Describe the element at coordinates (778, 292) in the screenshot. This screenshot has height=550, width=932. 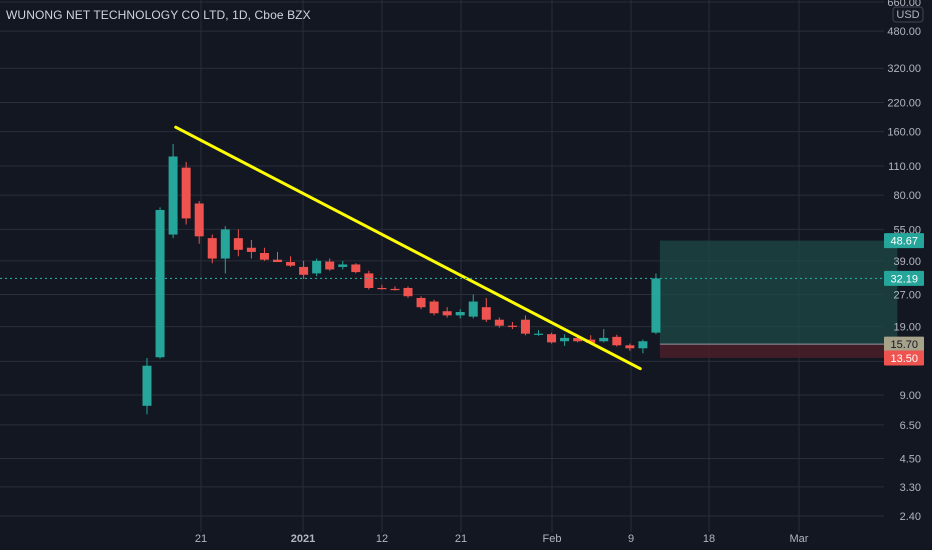
I see `profit-zone` at that location.